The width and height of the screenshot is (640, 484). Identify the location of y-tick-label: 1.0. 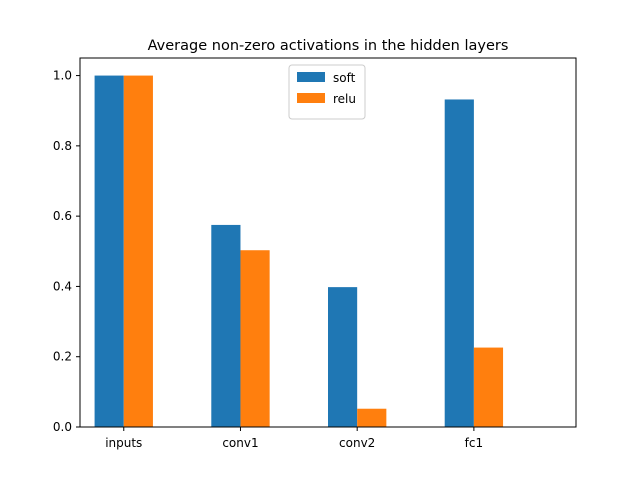
(62, 76).